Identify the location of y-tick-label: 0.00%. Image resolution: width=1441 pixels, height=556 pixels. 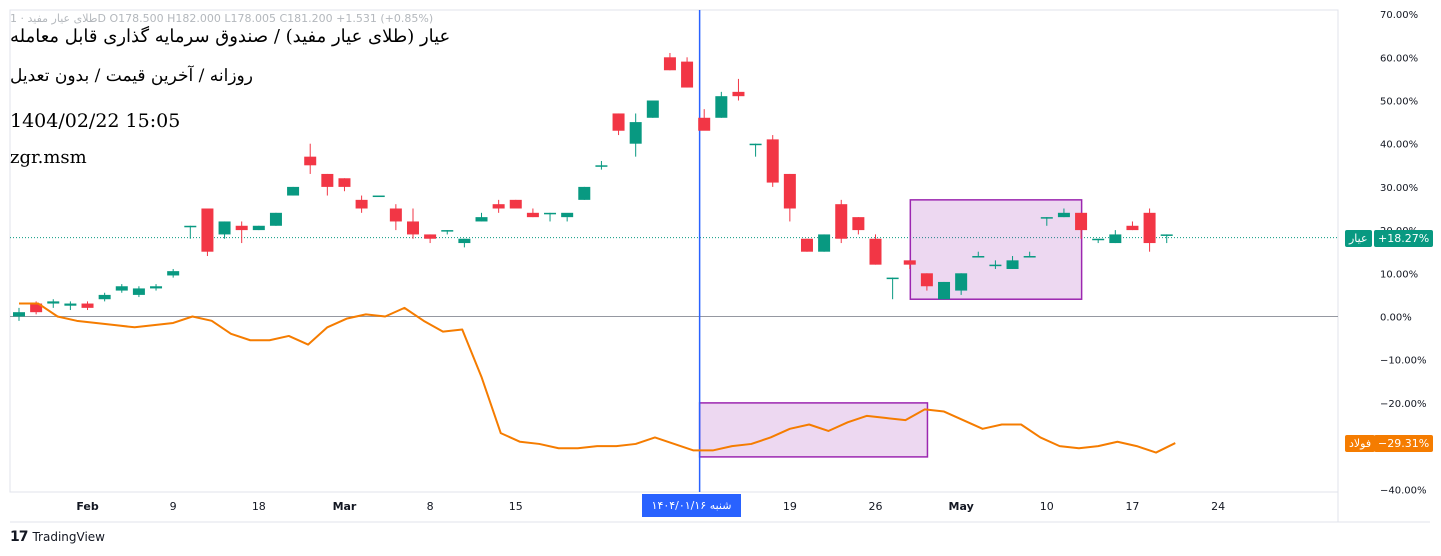
(1396, 318).